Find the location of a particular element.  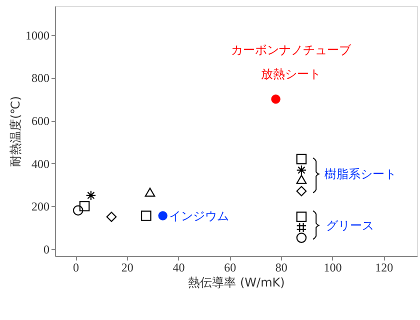

y-tick-label: 600 is located at coordinates (41, 121).